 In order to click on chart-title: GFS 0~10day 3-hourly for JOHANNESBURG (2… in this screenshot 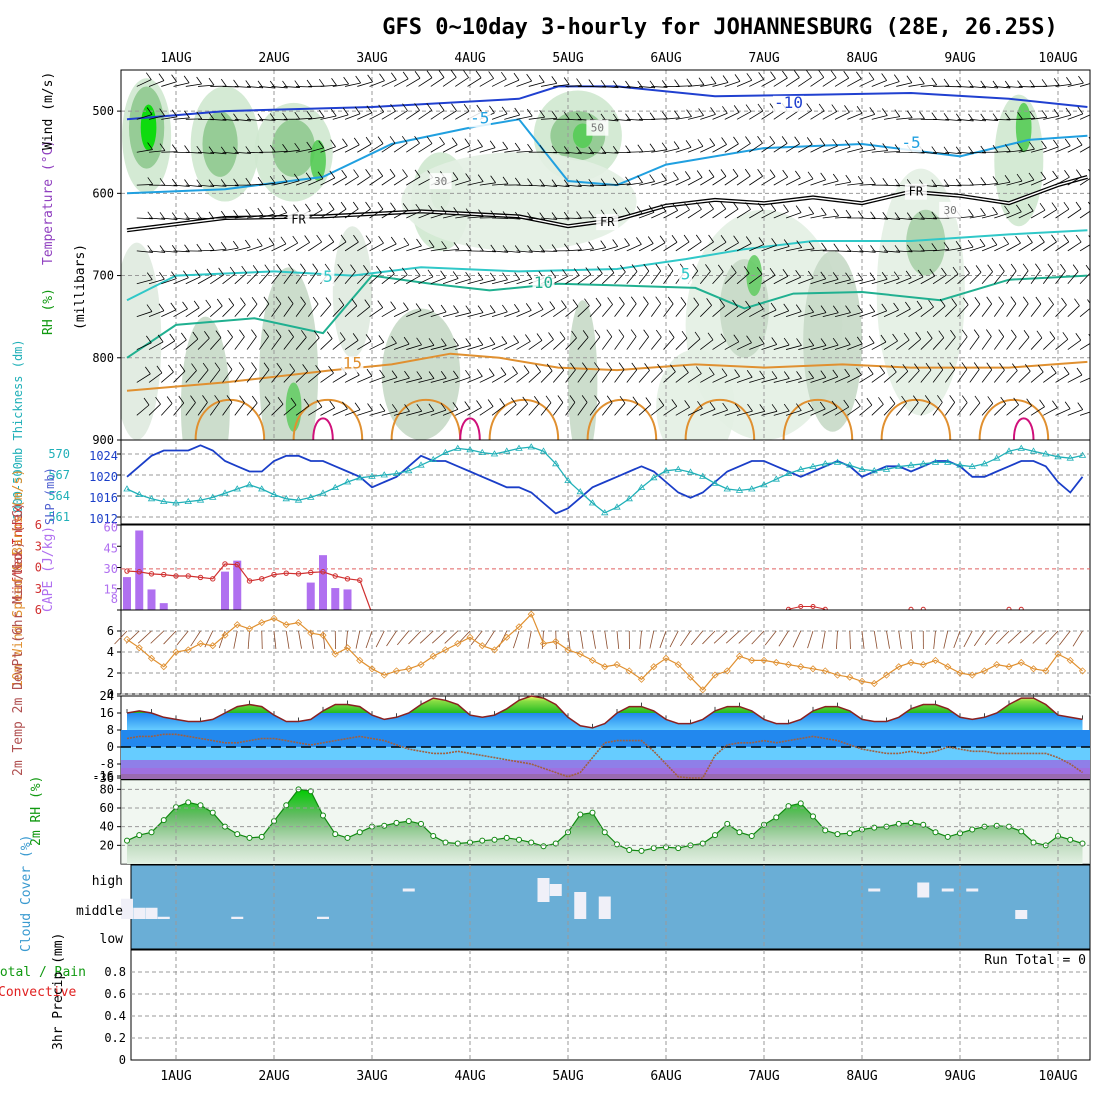, I will do `click(720, 27)`.